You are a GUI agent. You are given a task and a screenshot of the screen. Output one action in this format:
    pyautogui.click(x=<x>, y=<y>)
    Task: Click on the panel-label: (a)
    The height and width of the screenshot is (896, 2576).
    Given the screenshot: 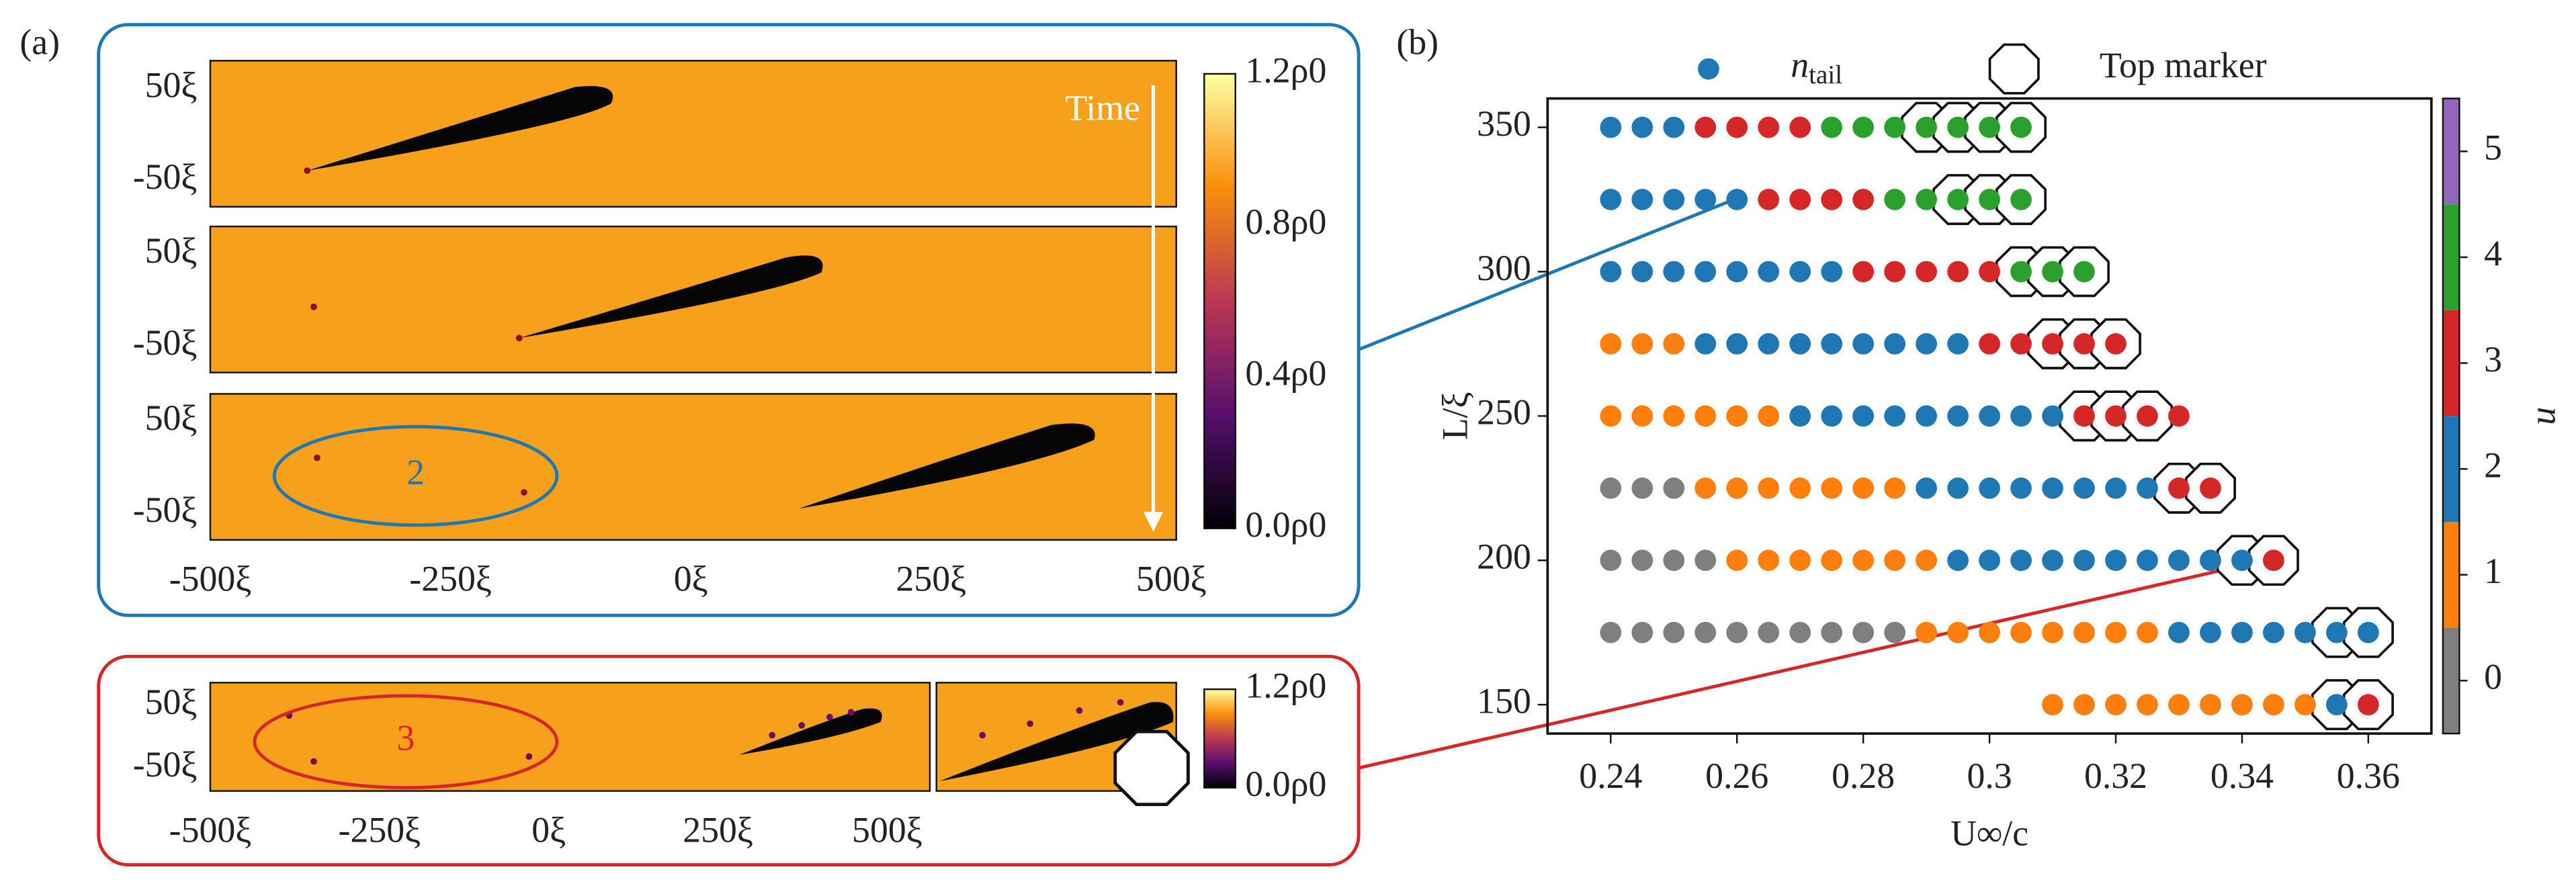 What is the action you would take?
    pyautogui.click(x=39, y=42)
    